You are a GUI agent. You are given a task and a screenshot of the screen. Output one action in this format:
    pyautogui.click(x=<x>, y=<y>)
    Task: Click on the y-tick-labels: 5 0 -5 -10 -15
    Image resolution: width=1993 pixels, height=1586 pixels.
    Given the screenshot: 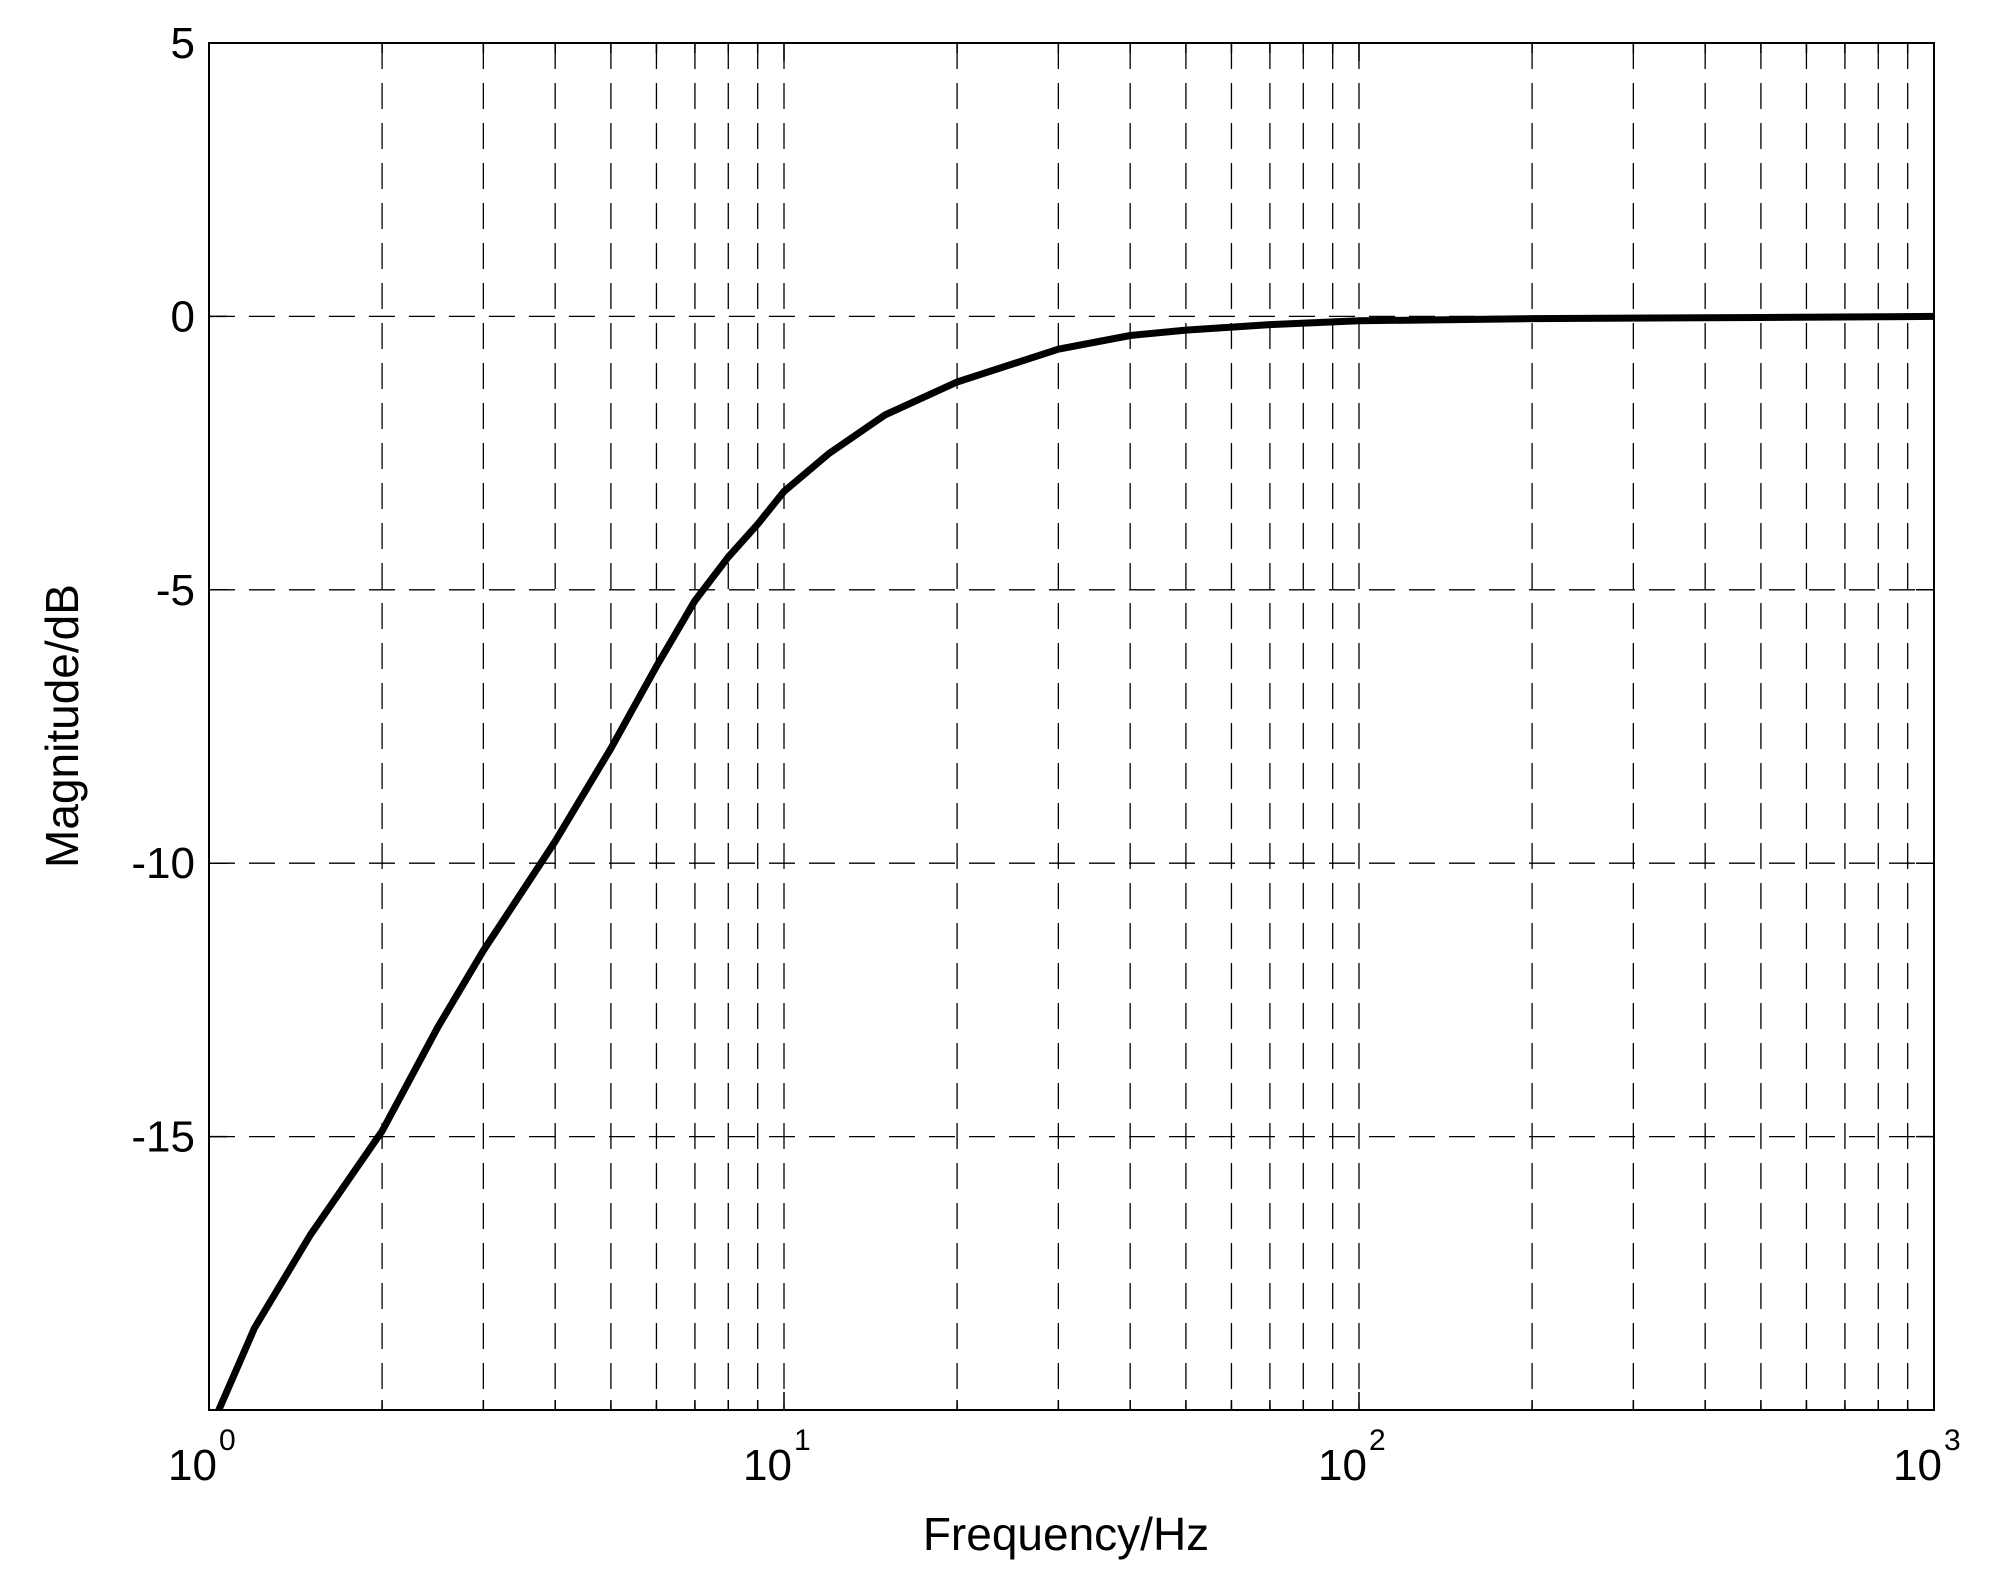 What is the action you would take?
    pyautogui.click(x=163, y=590)
    